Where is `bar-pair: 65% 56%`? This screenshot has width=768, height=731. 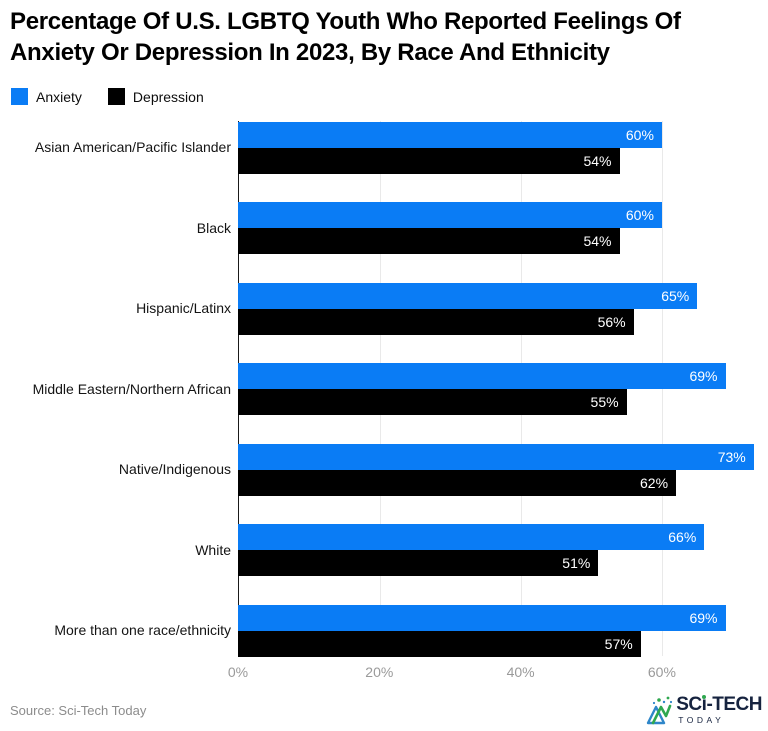
bar-pair: 65% 56% is located at coordinates (498, 314).